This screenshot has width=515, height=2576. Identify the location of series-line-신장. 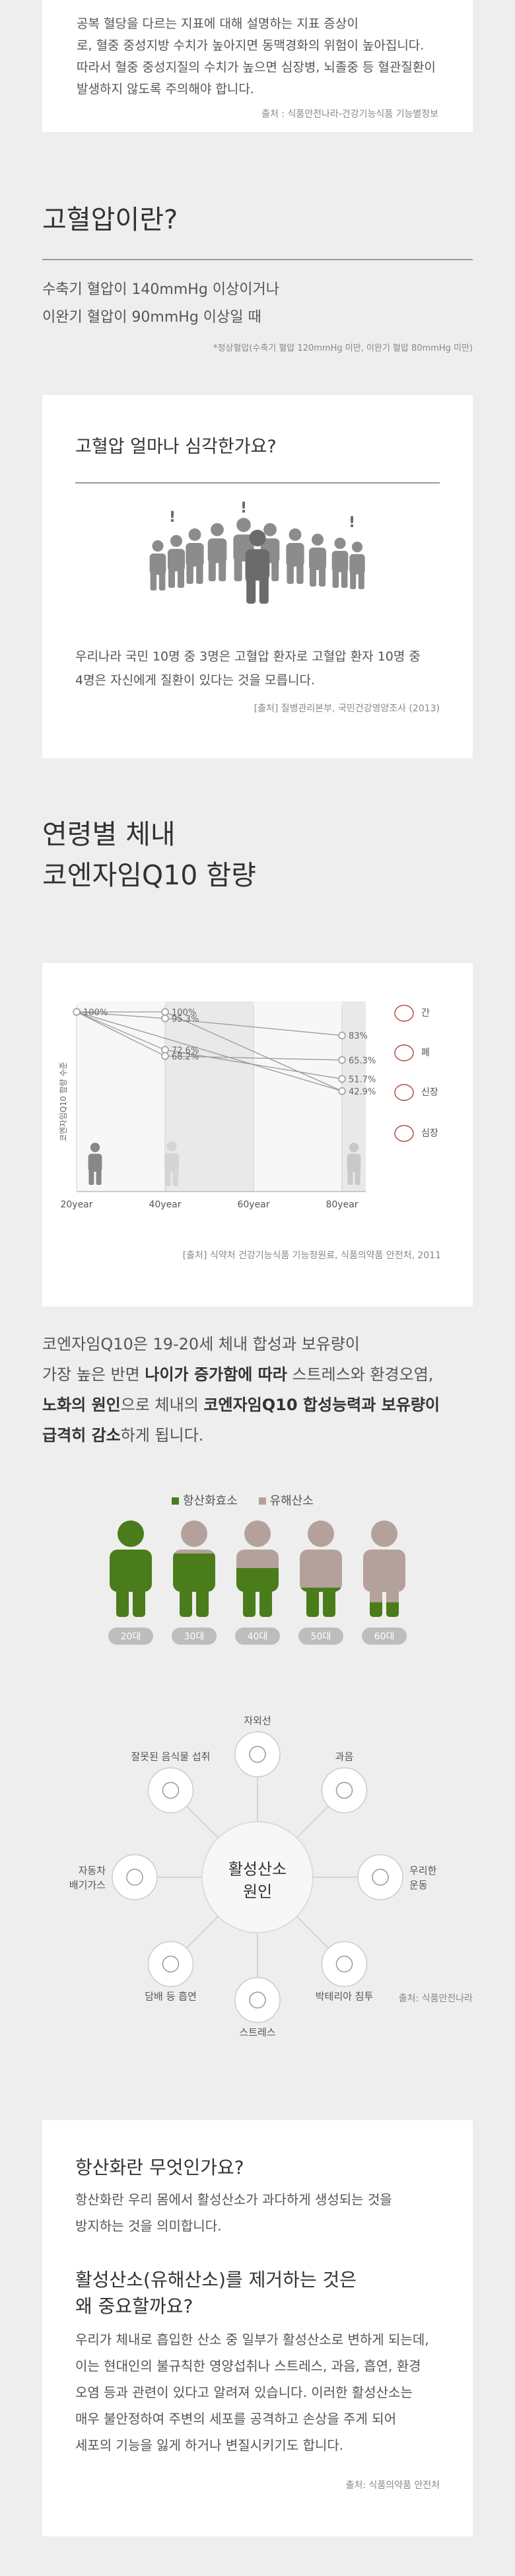
(121, 1034).